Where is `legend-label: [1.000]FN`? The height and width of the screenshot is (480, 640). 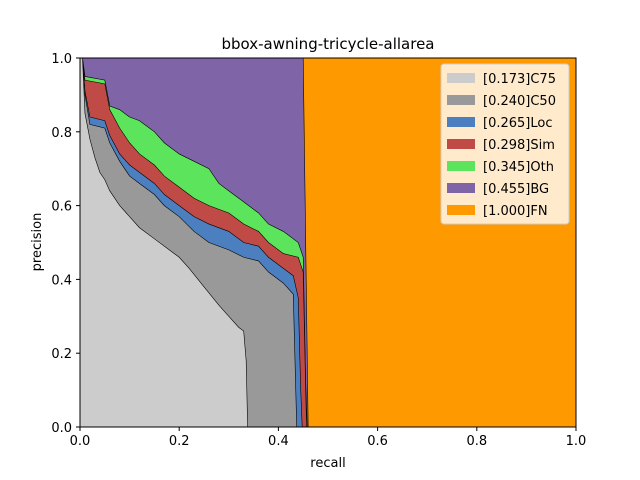 legend-label: [1.000]FN is located at coordinates (515, 211).